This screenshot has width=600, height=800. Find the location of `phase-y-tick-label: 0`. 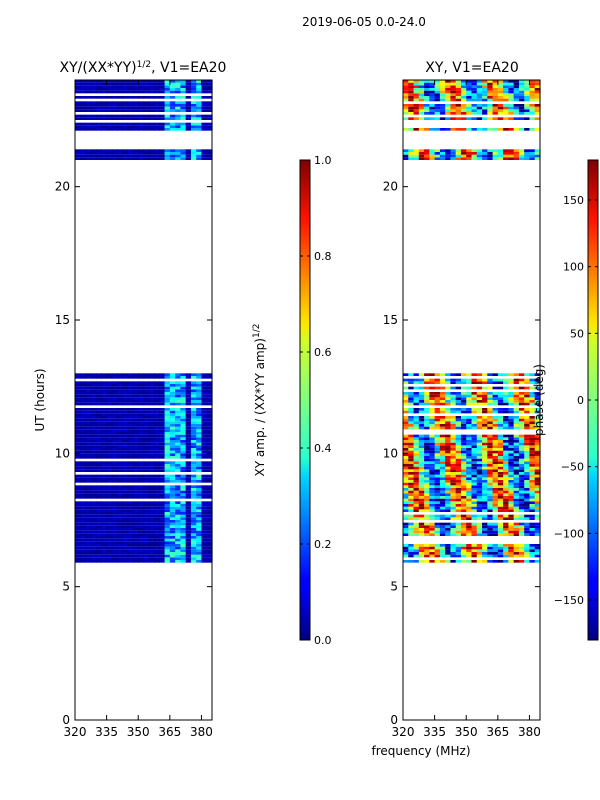

phase-y-tick-label: 0 is located at coordinates (394, 720).